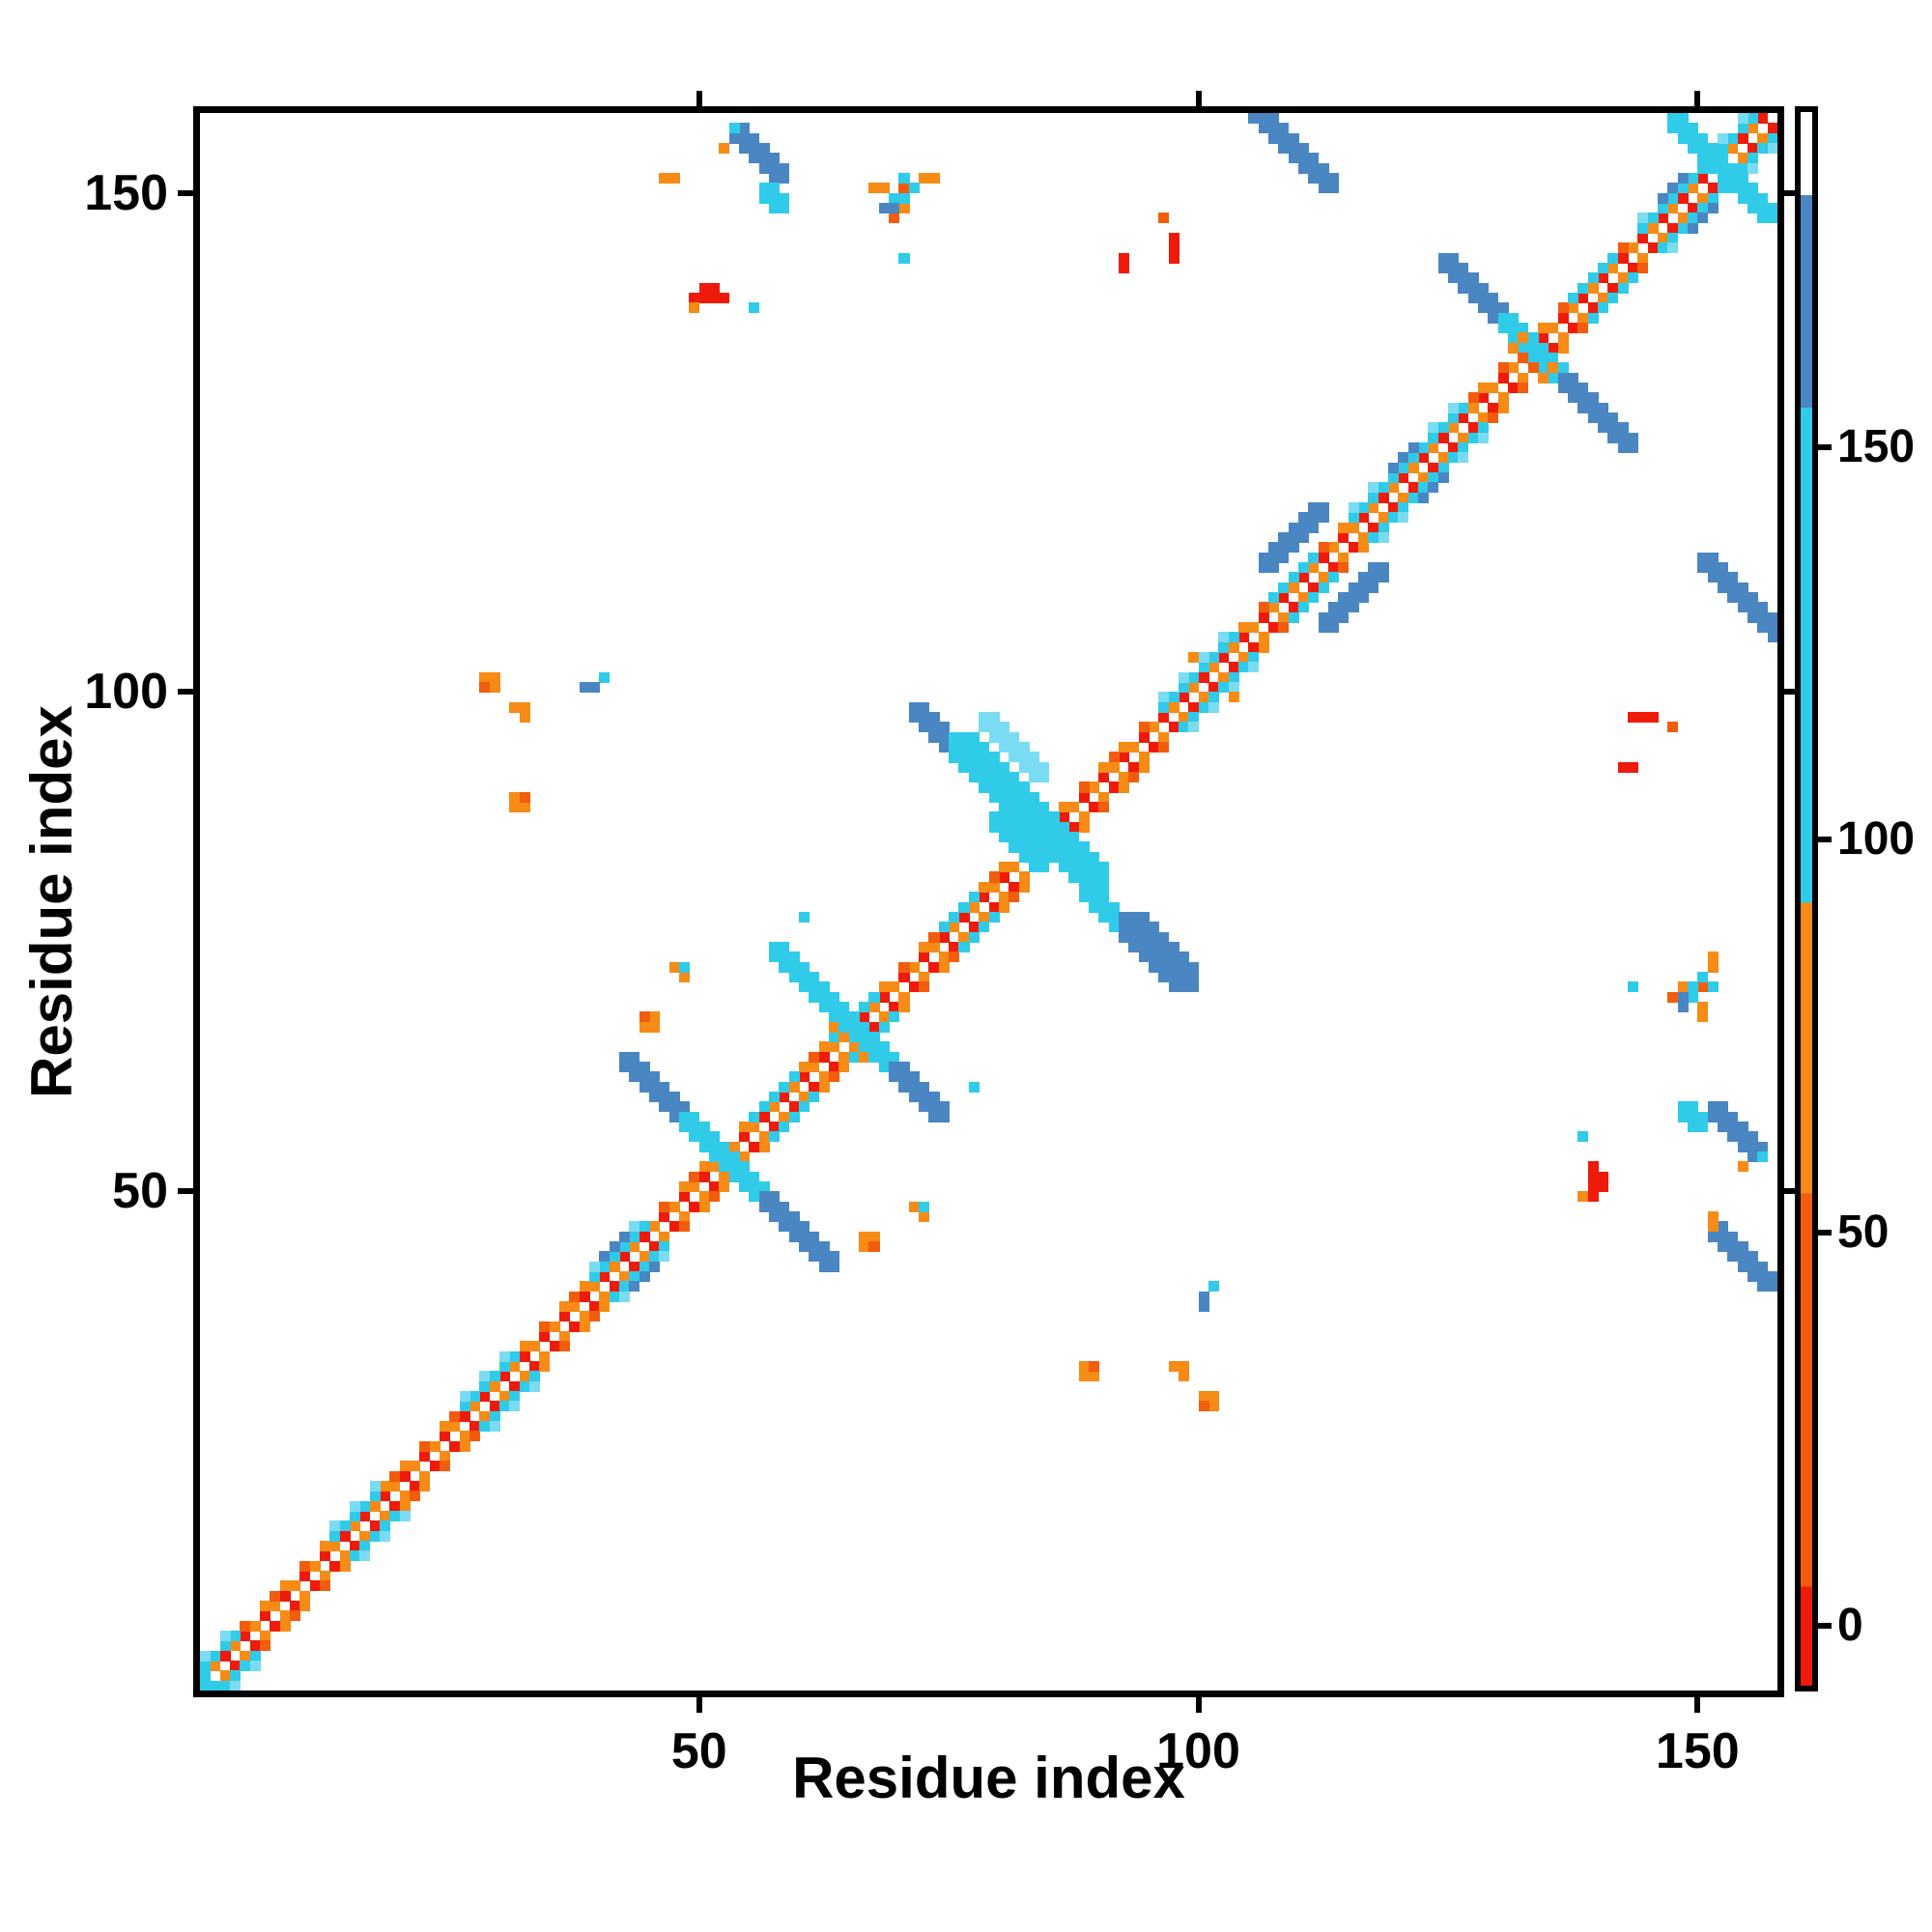 This screenshot has width=1932, height=1932. I want to click on y-tick-label: 50, so click(140, 1191).